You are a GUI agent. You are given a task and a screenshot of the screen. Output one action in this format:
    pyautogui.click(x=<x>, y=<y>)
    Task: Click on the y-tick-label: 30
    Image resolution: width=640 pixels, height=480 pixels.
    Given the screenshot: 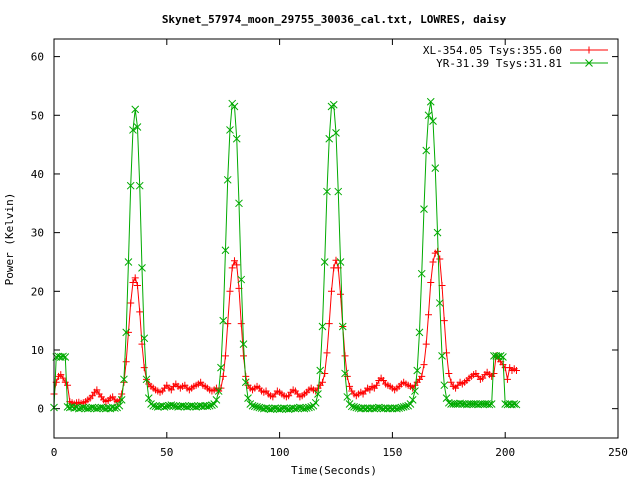 What is the action you would take?
    pyautogui.click(x=37, y=233)
    